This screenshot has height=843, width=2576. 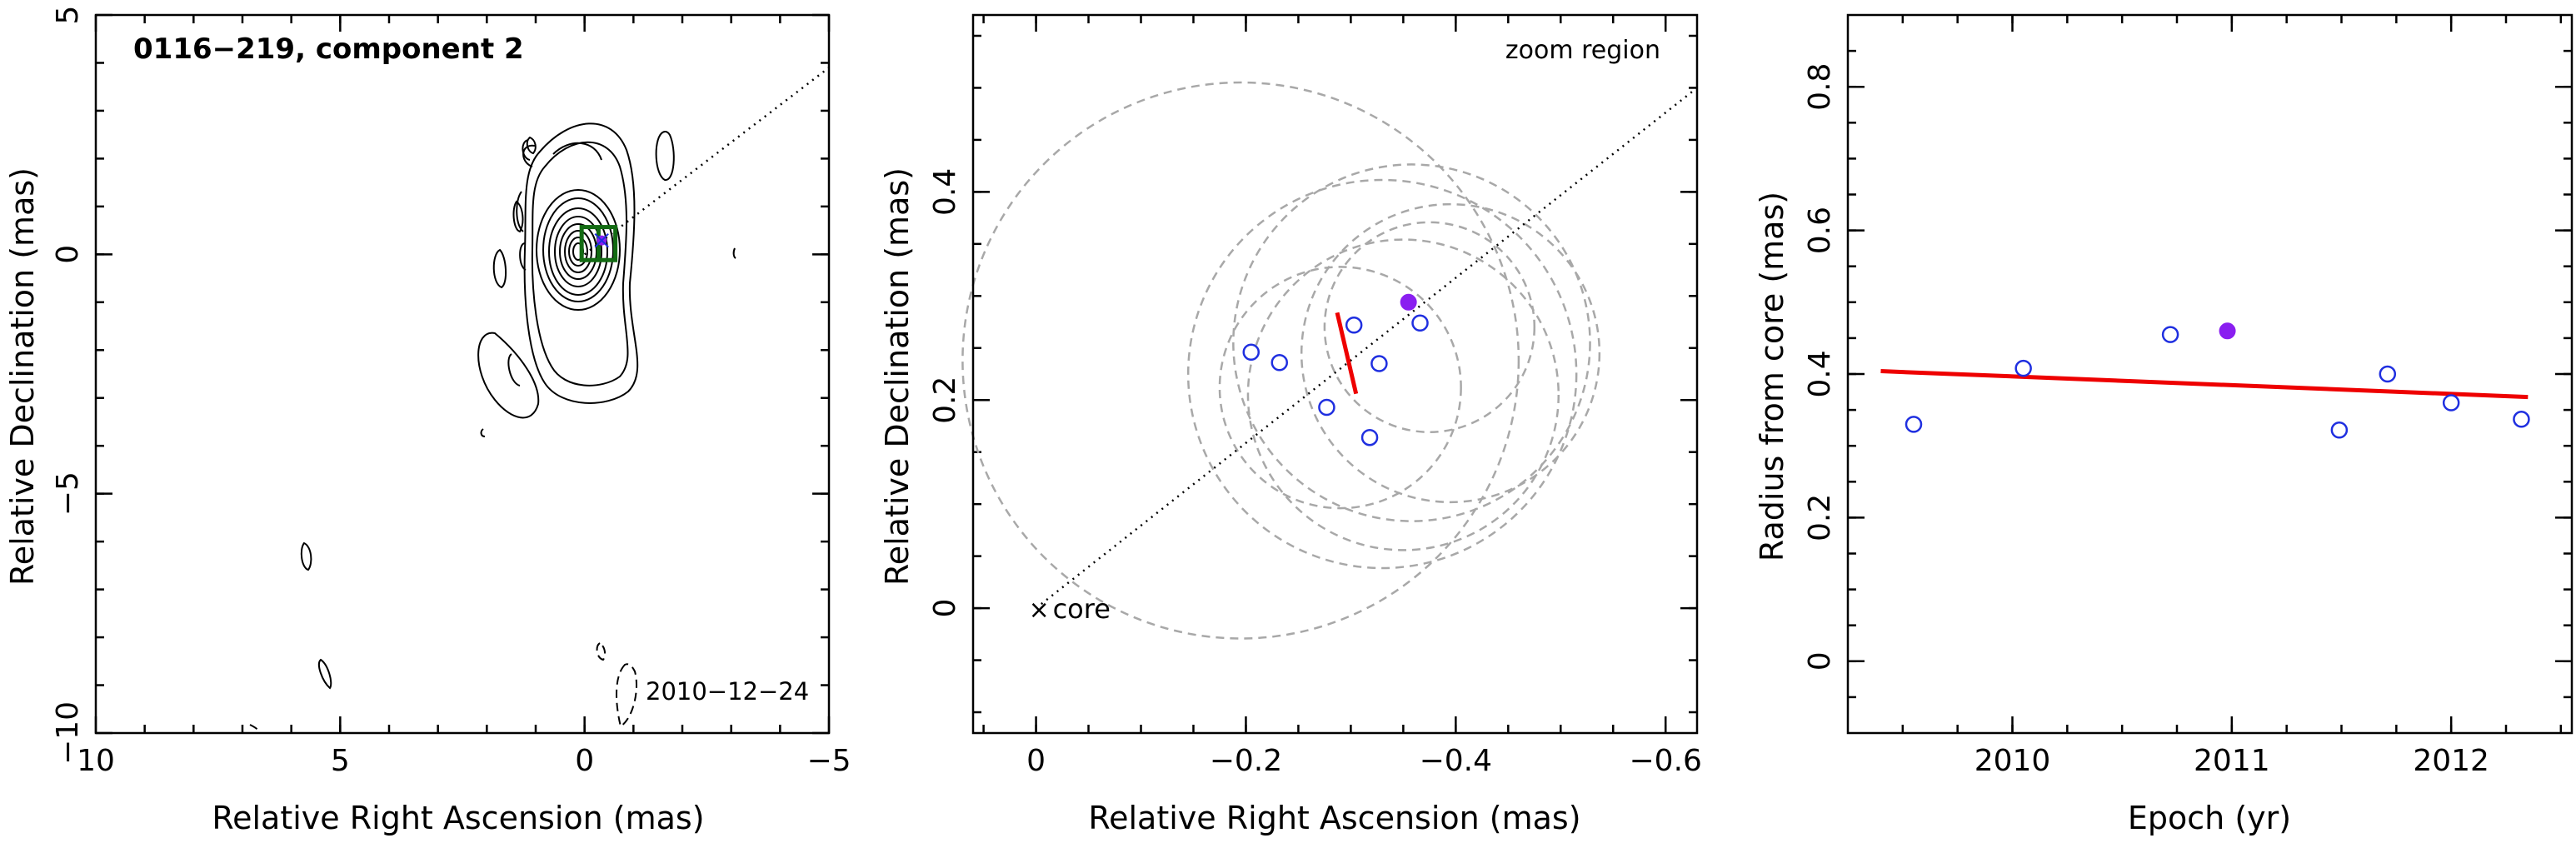 What do you see at coordinates (2012, 761) in the screenshot?
I see `x-tick-label: 2010` at bounding box center [2012, 761].